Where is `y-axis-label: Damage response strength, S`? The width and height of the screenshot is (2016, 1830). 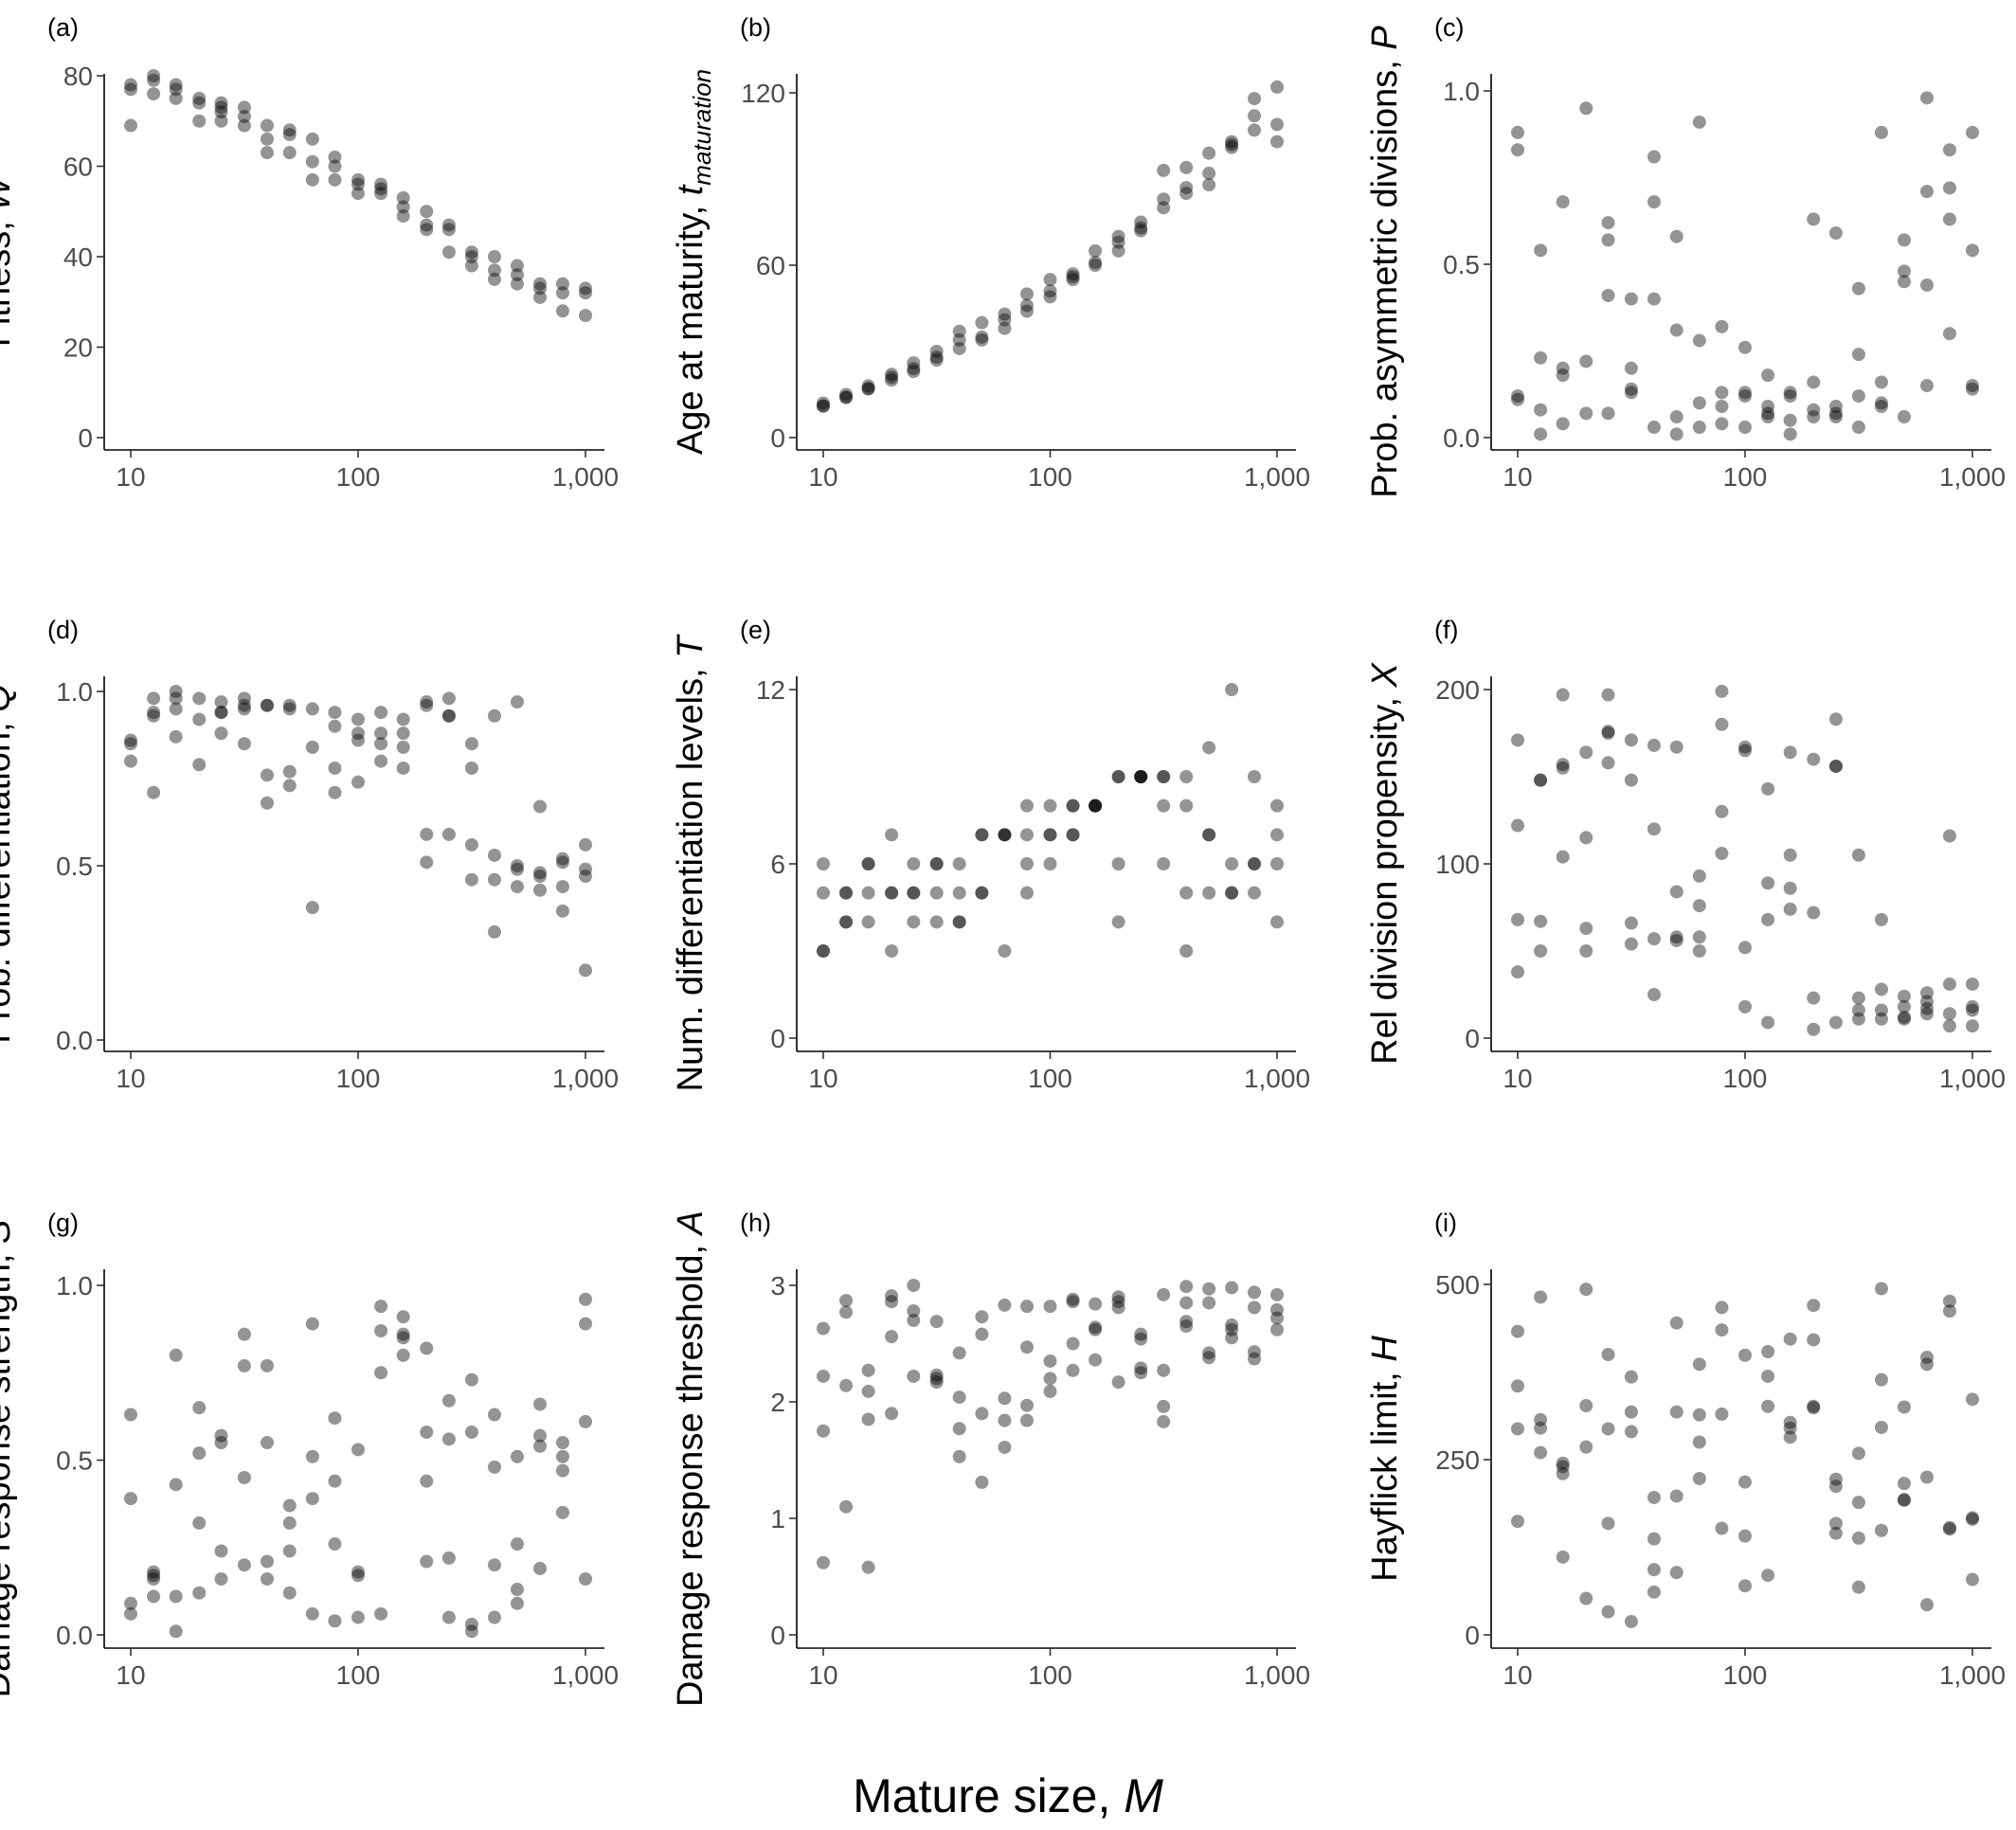
y-axis-label: Damage response strength, S is located at coordinates (9, 1459).